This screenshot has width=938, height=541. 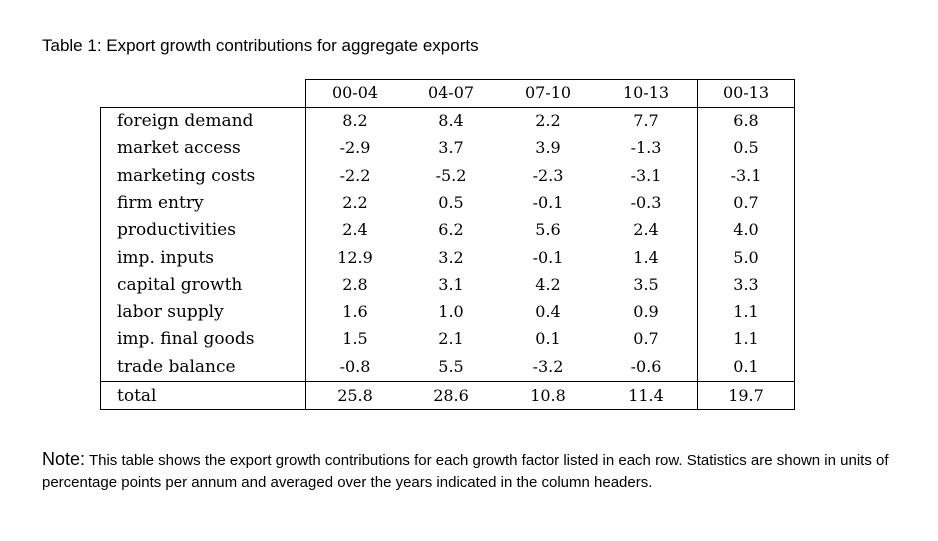 I want to click on row-label: marketing costs, so click(x=186, y=176).